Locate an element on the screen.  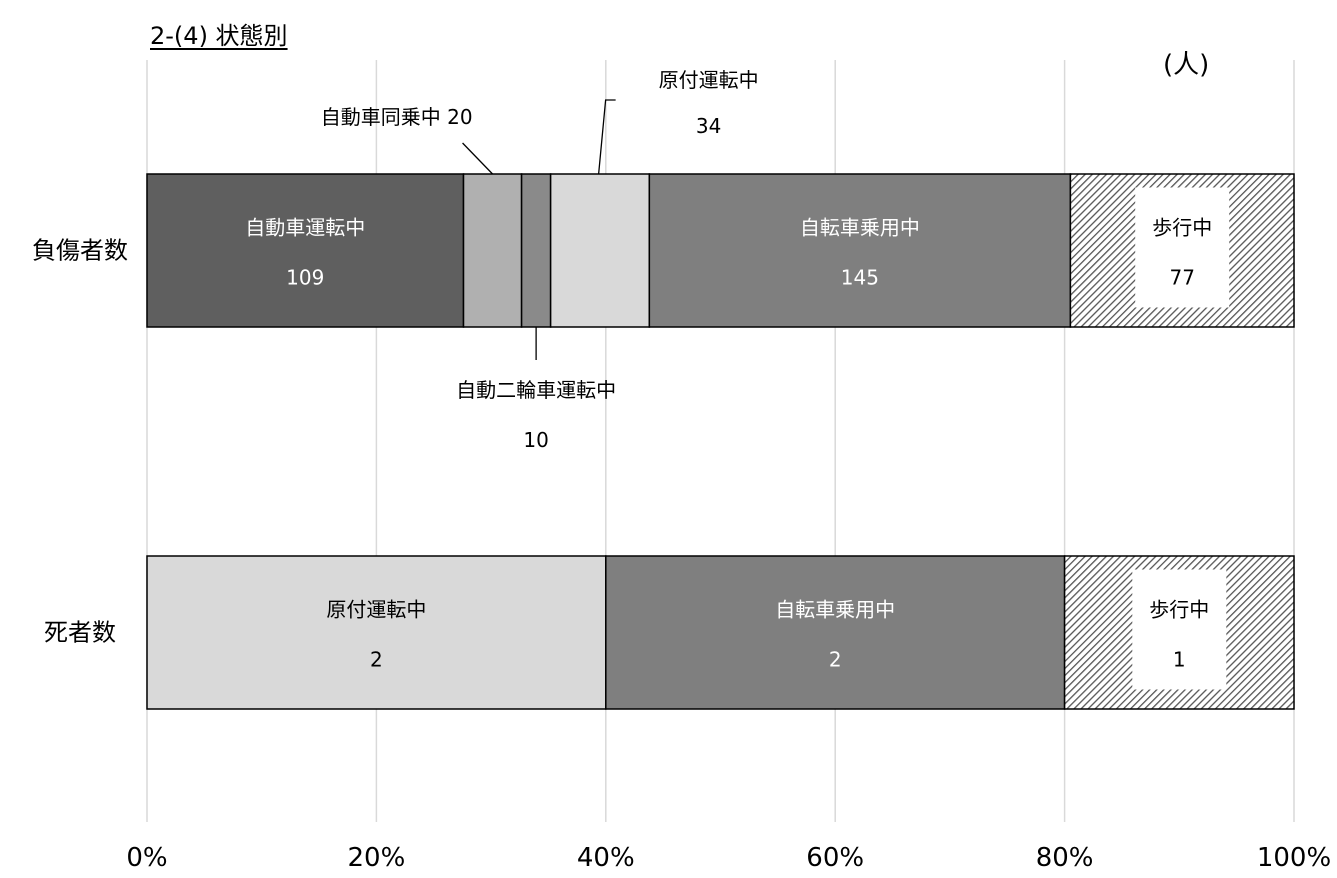
data-label: 145 is located at coordinates (860, 278).